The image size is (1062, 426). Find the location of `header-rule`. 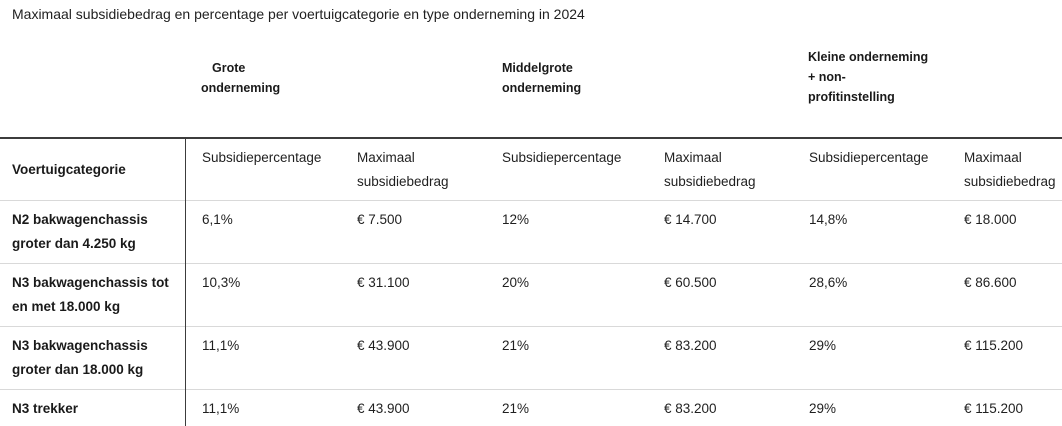

header-rule is located at coordinates (531, 138).